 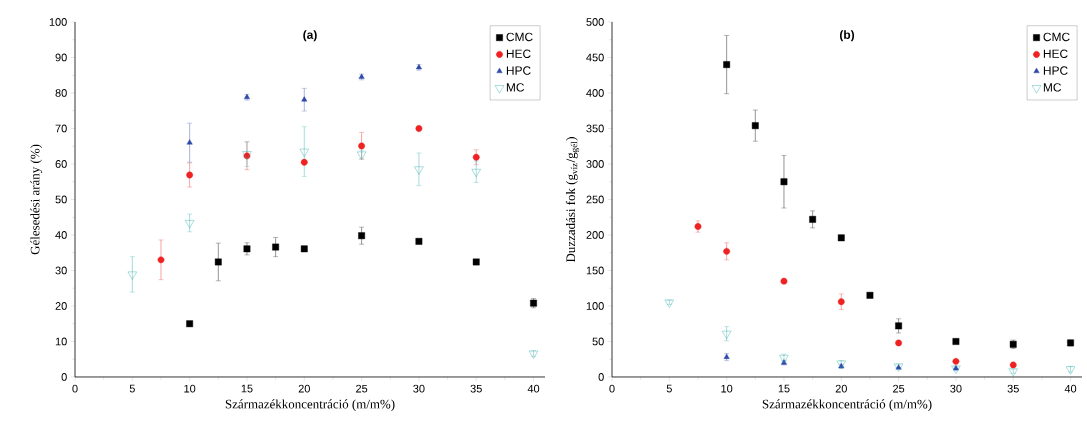 What do you see at coordinates (847, 36) in the screenshot?
I see `text: (b)` at bounding box center [847, 36].